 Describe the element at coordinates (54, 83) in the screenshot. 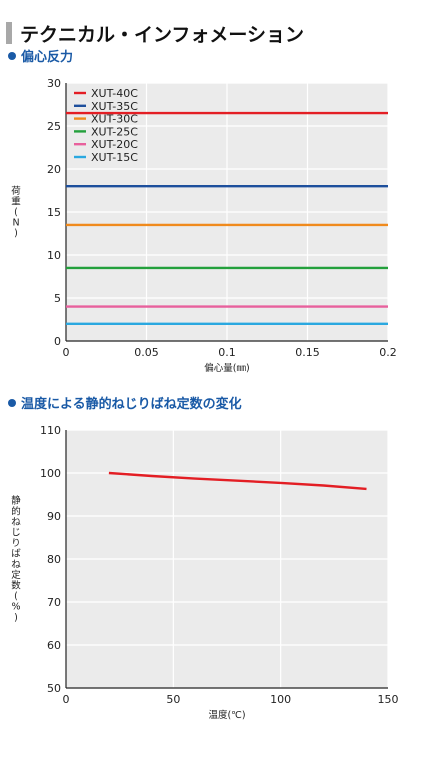

I see `y-tick-label: 30` at that location.